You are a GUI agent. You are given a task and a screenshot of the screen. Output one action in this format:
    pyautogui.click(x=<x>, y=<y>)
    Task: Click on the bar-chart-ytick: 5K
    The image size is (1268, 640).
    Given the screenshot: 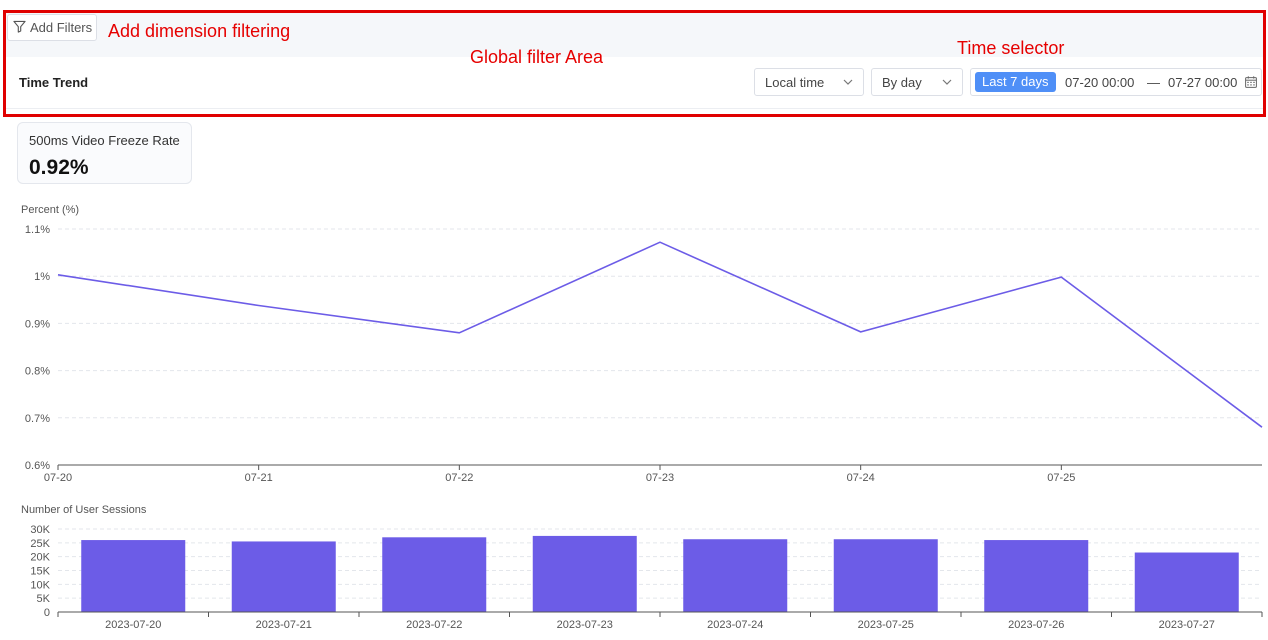 What is the action you would take?
    pyautogui.click(x=44, y=599)
    